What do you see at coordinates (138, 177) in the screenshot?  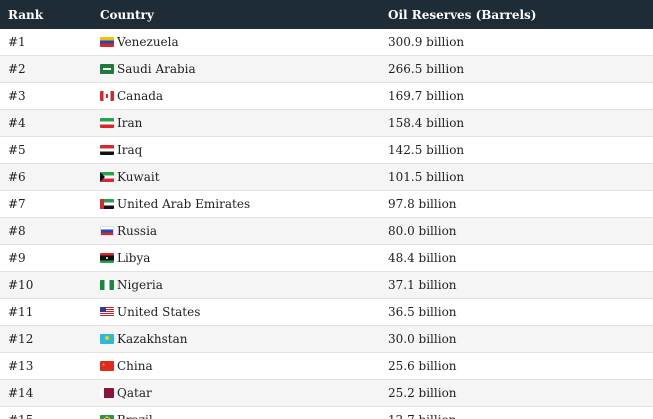 I see `country-name: Kuwait` at bounding box center [138, 177].